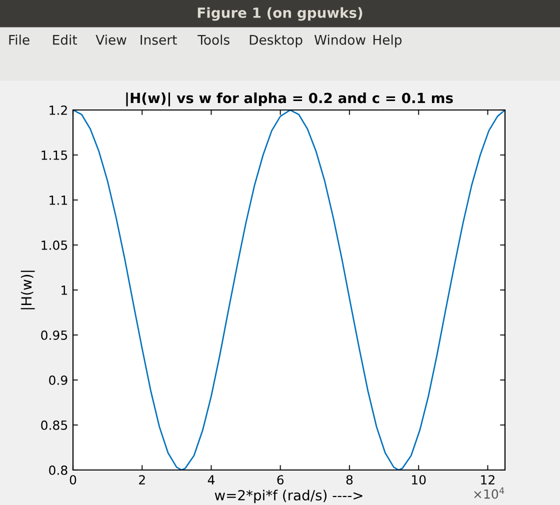  I want to click on y-tick-label: 1, so click(64, 290).